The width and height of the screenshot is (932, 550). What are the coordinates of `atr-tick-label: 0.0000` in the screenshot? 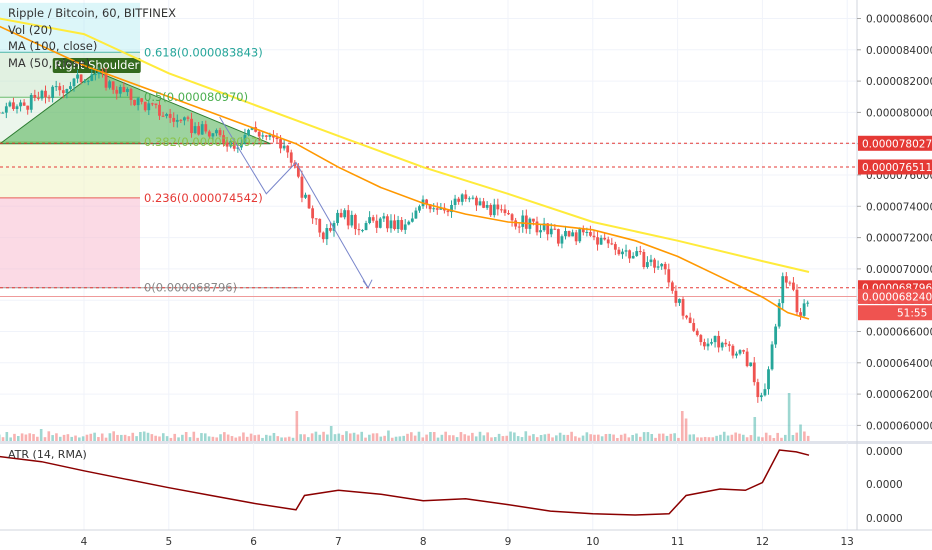 It's located at (884, 519).